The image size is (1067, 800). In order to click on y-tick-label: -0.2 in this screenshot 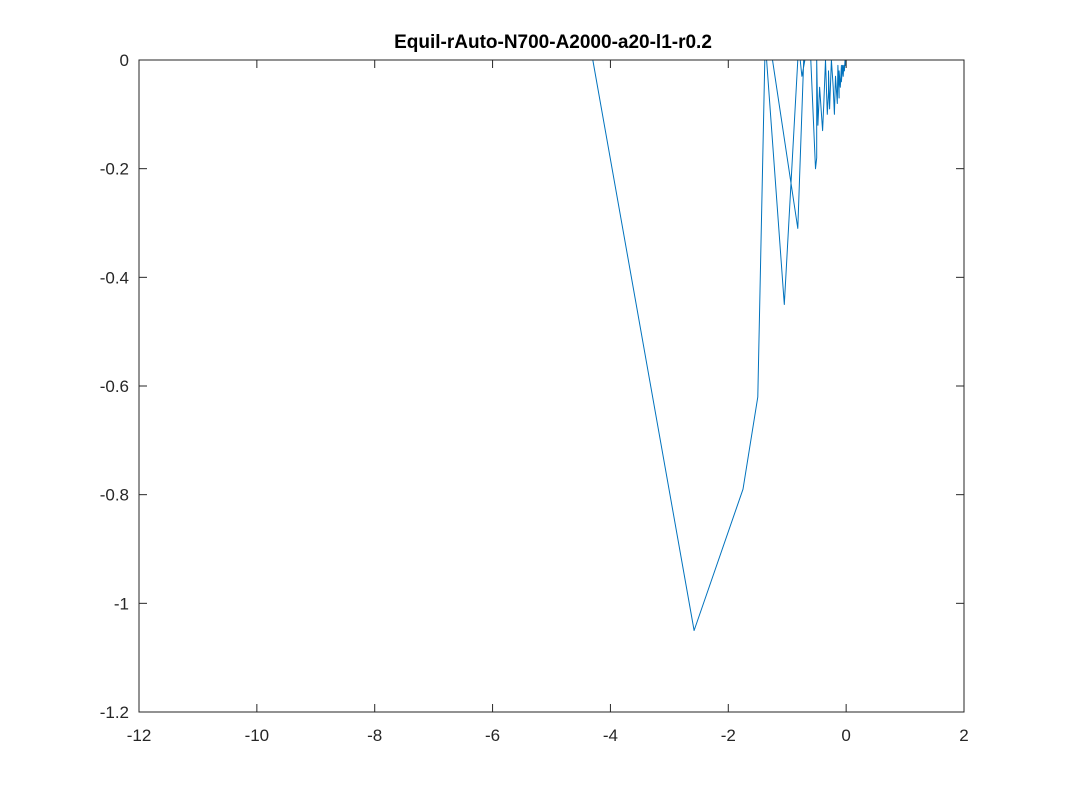, I will do `click(114, 169)`.